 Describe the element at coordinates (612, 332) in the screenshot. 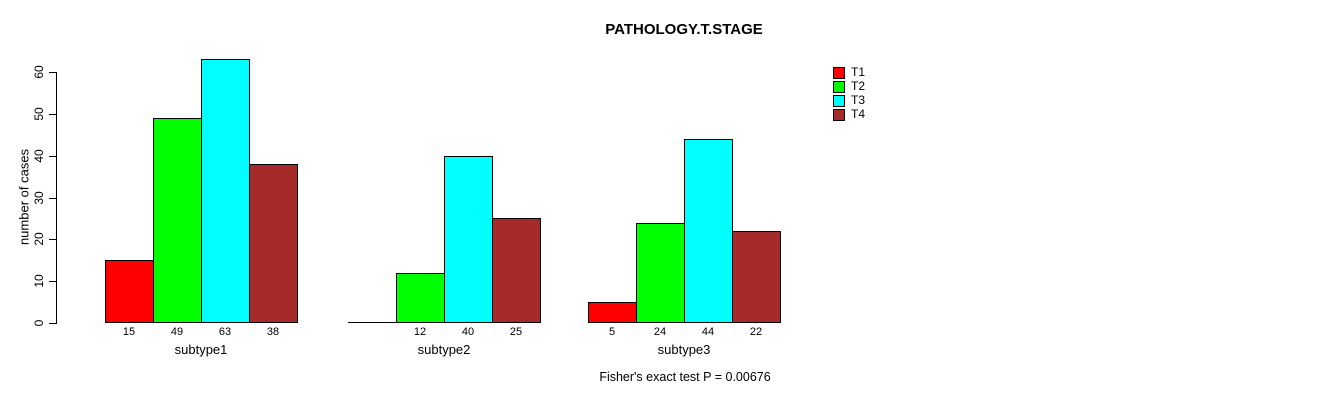

I see `bar-value-label: 5` at that location.